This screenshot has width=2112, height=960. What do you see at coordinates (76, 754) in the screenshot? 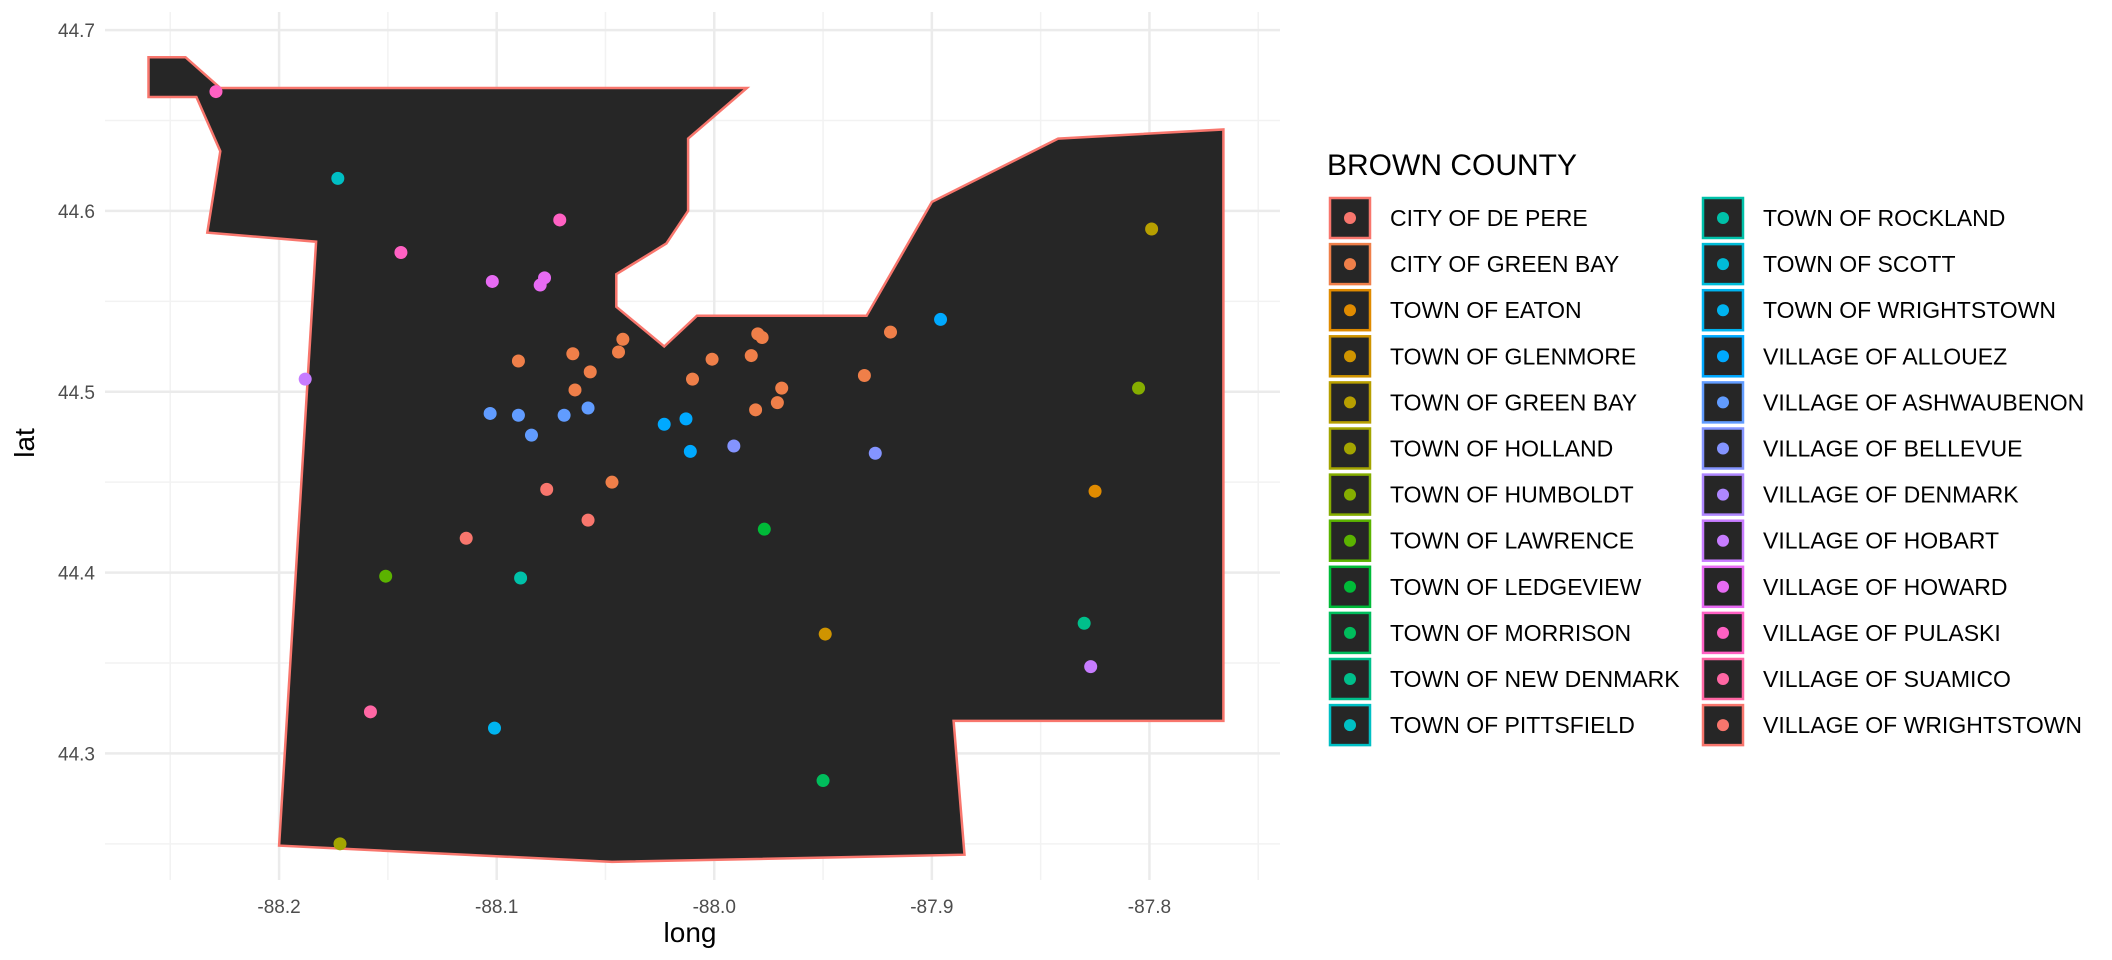
I see `y-tick-label: 44.3` at bounding box center [76, 754].